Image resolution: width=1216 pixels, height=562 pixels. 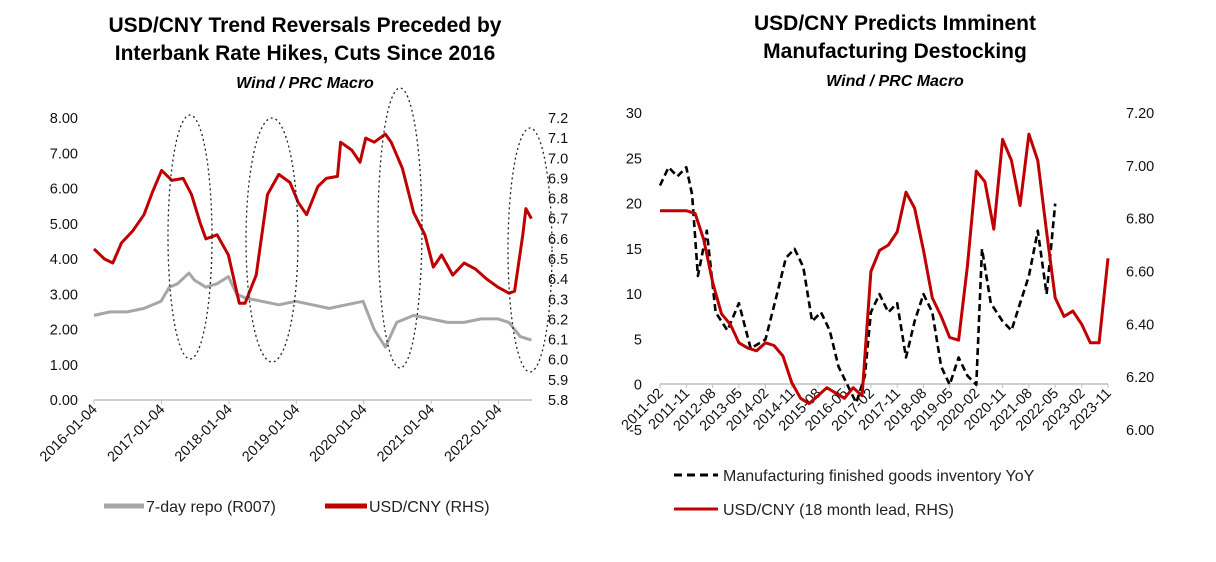 What do you see at coordinates (204, 434) in the screenshot?
I see `left-x-tick: 2018-01-04` at bounding box center [204, 434].